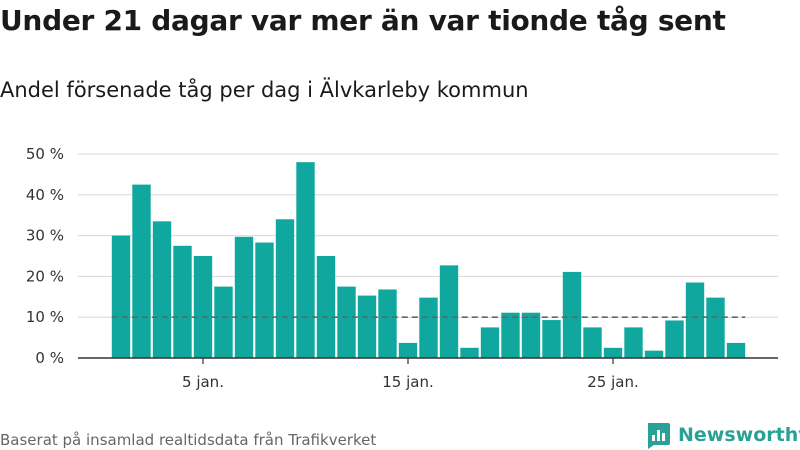 The width and height of the screenshot is (800, 450). Describe the element at coordinates (408, 382) in the screenshot. I see `x-tick-label: 15 jan.` at that location.